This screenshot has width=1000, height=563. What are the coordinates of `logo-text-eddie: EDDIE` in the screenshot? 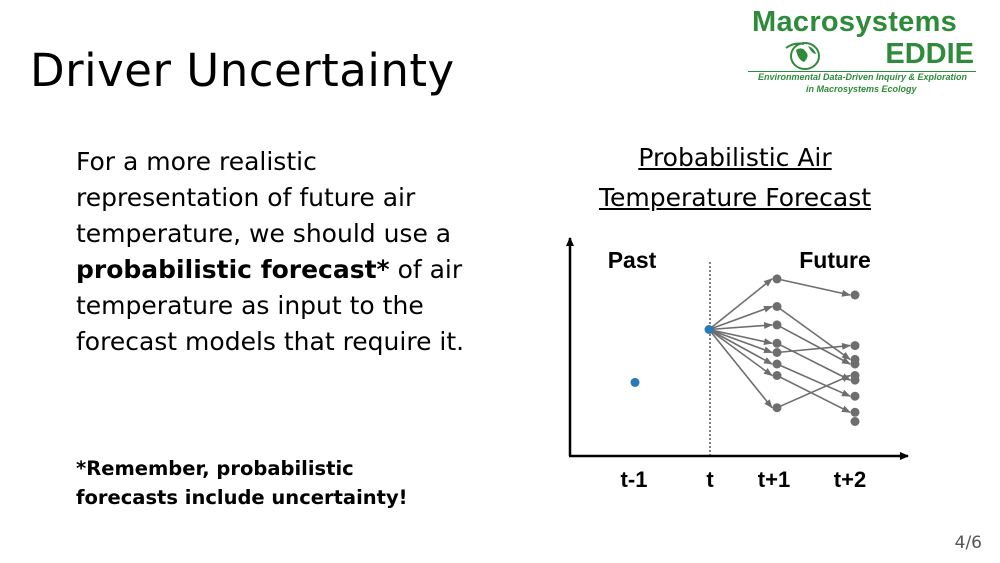 It's located at (929, 54).